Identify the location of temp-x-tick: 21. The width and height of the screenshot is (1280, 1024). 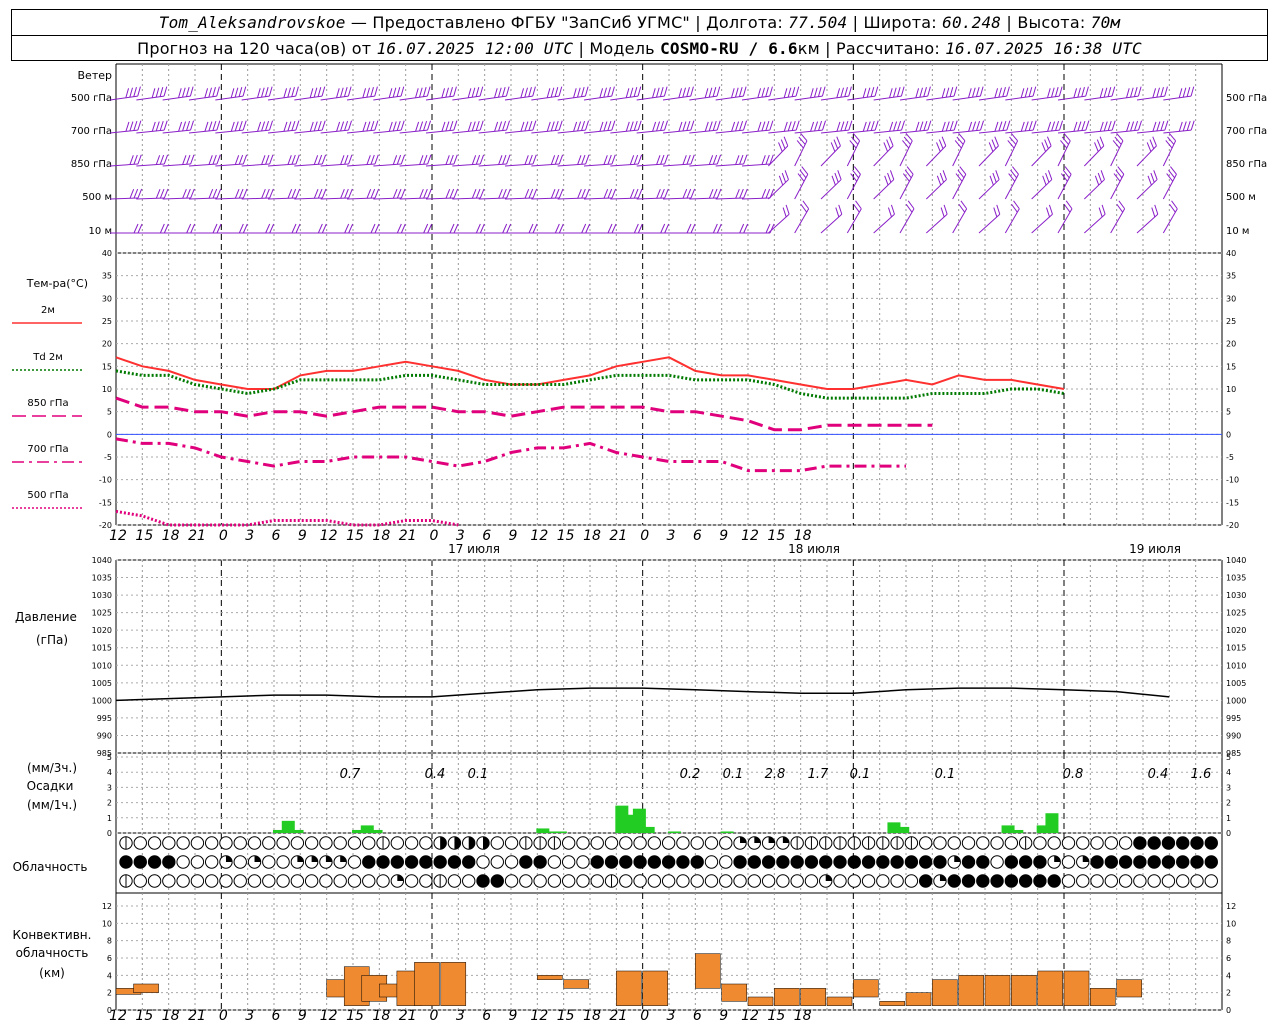
(197, 536).